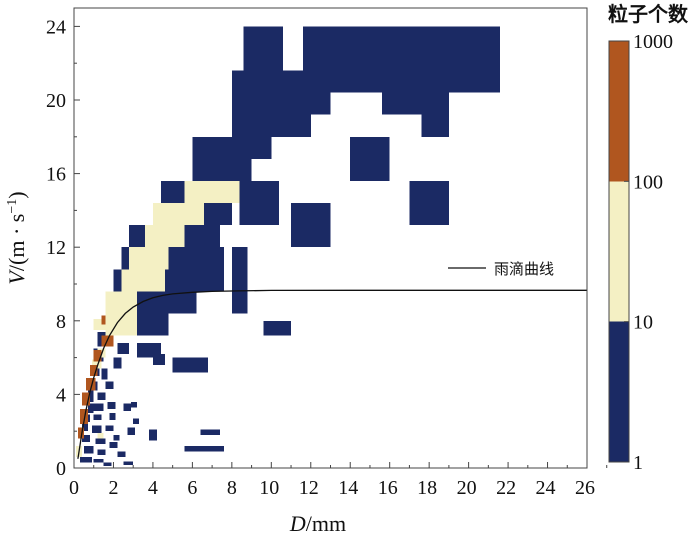  I want to click on x-tick-label: 16, so click(388, 488).